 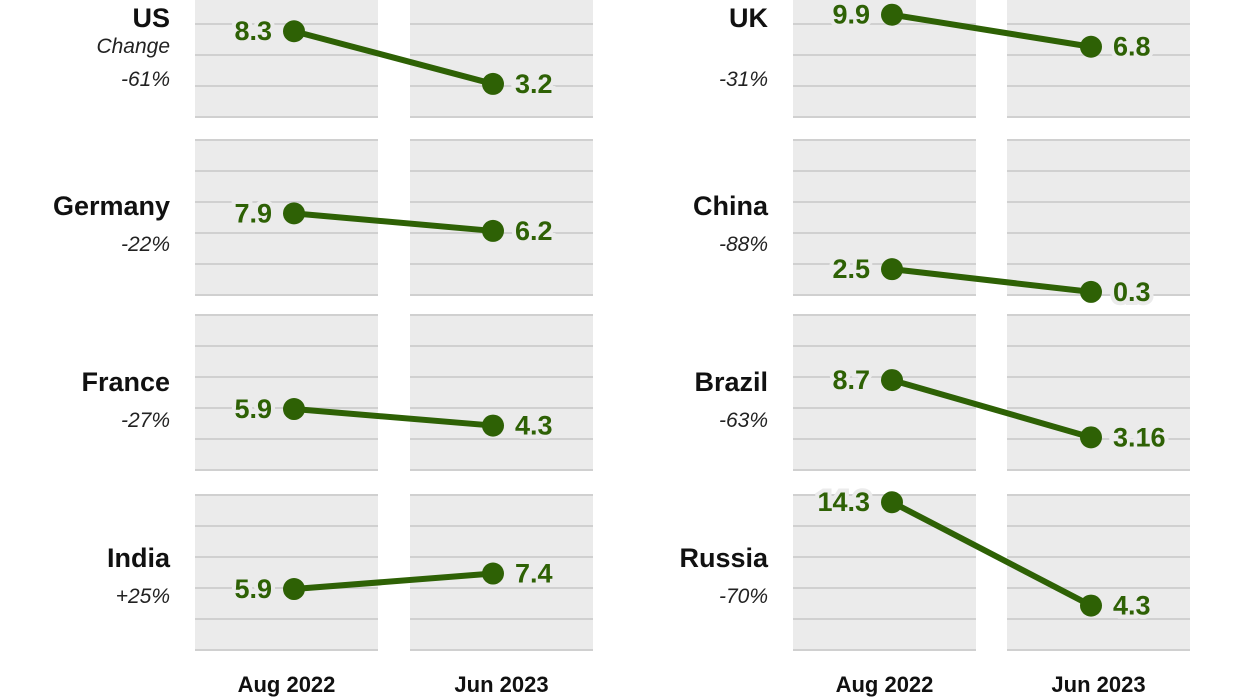 What do you see at coordinates (731, 382) in the screenshot?
I see `country-name: Brazil` at bounding box center [731, 382].